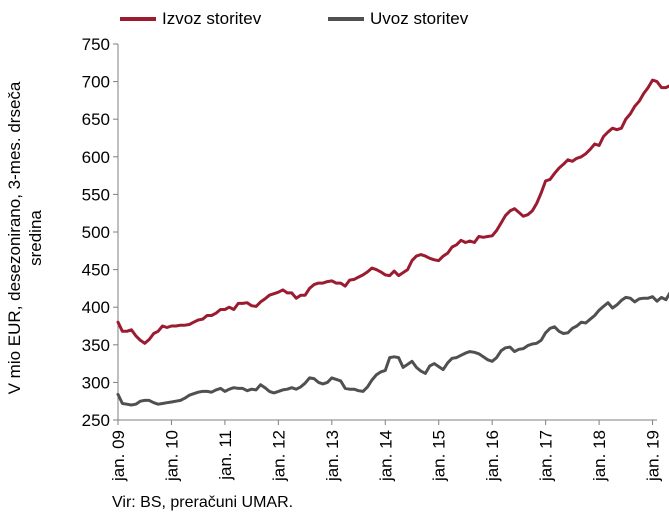  What do you see at coordinates (439, 456) in the screenshot?
I see `x-tick-label: jan. 15` at bounding box center [439, 456].